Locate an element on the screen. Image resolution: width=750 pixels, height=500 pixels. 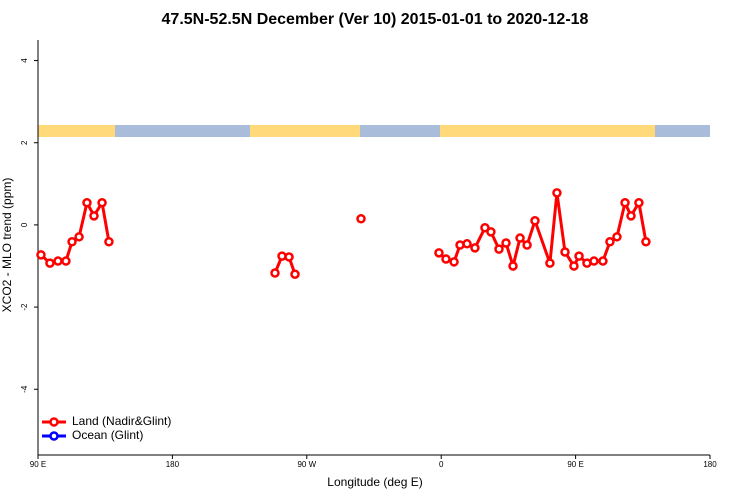
y-tick-label: 4 is located at coordinates (24, 60).